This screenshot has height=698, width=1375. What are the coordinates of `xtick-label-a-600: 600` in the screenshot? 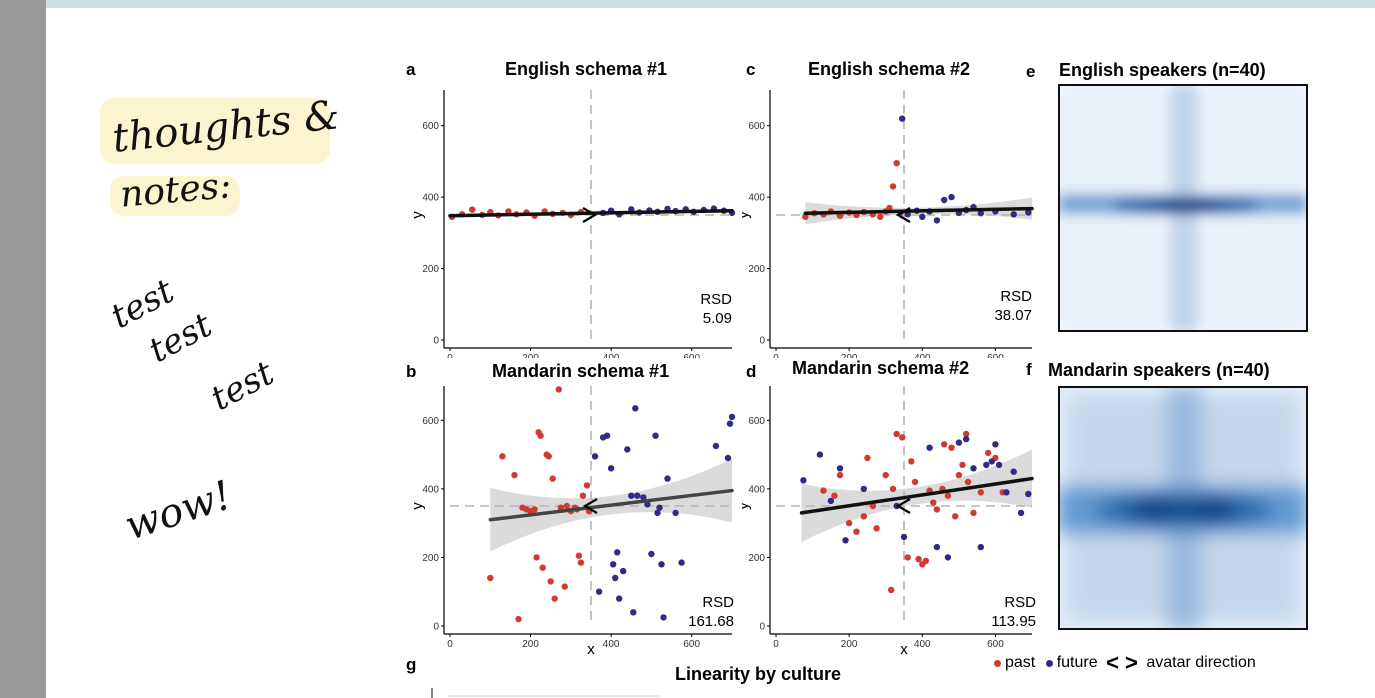 It's located at (691, 355).